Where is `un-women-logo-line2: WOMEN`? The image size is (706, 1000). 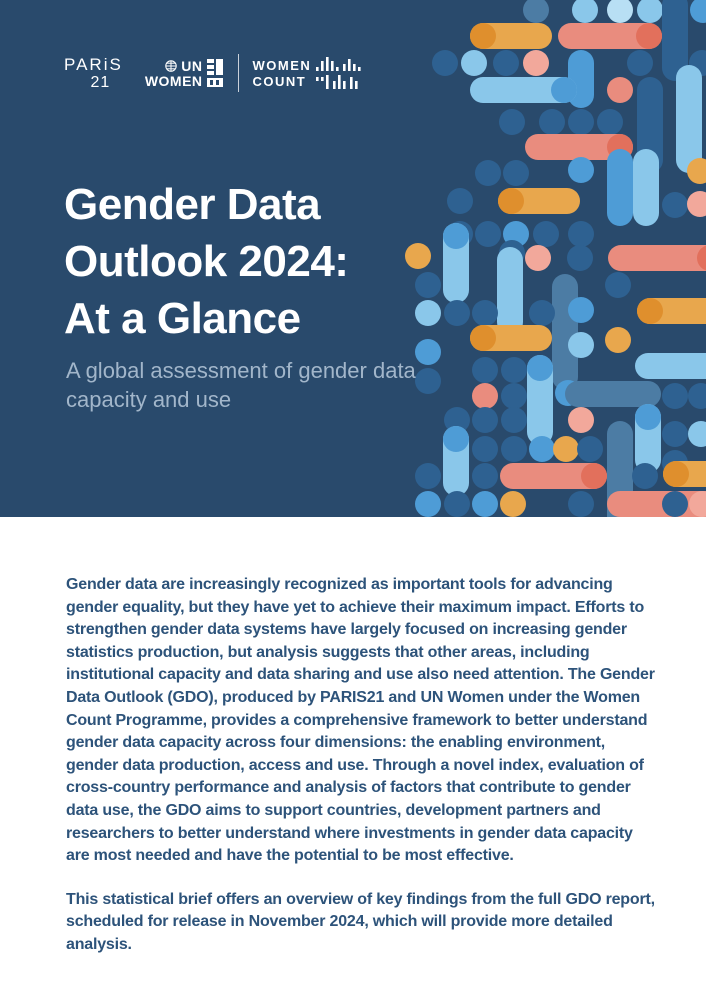 un-women-logo-line2: WOMEN is located at coordinates (173, 80).